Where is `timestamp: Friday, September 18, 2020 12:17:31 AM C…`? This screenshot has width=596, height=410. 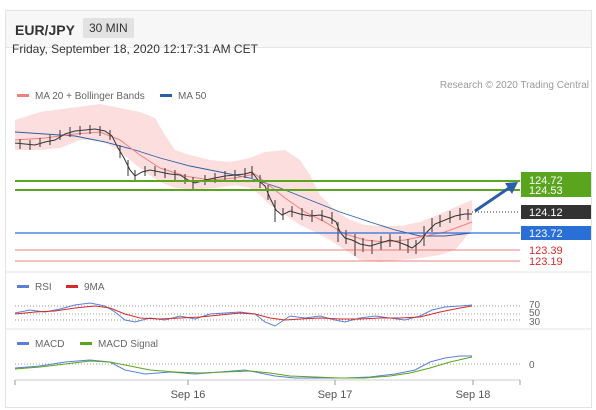 timestamp: Friday, September 18, 2020 12:17:31 AM C… is located at coordinates (135, 49).